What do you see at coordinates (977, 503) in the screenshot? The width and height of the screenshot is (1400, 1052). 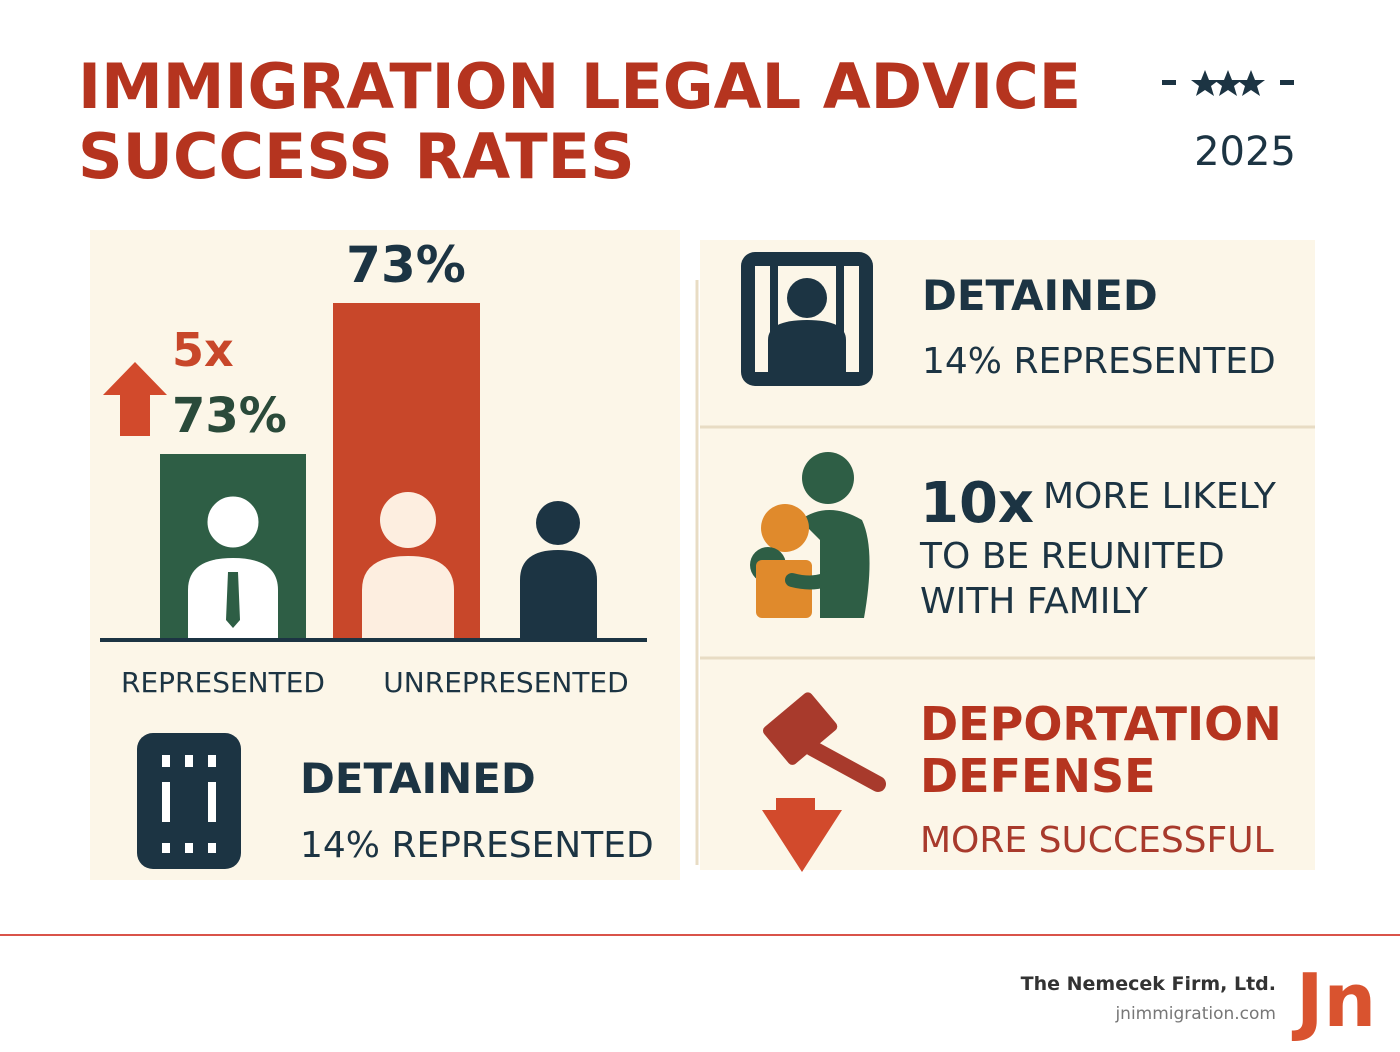 I see `multiplier: 10x` at bounding box center [977, 503].